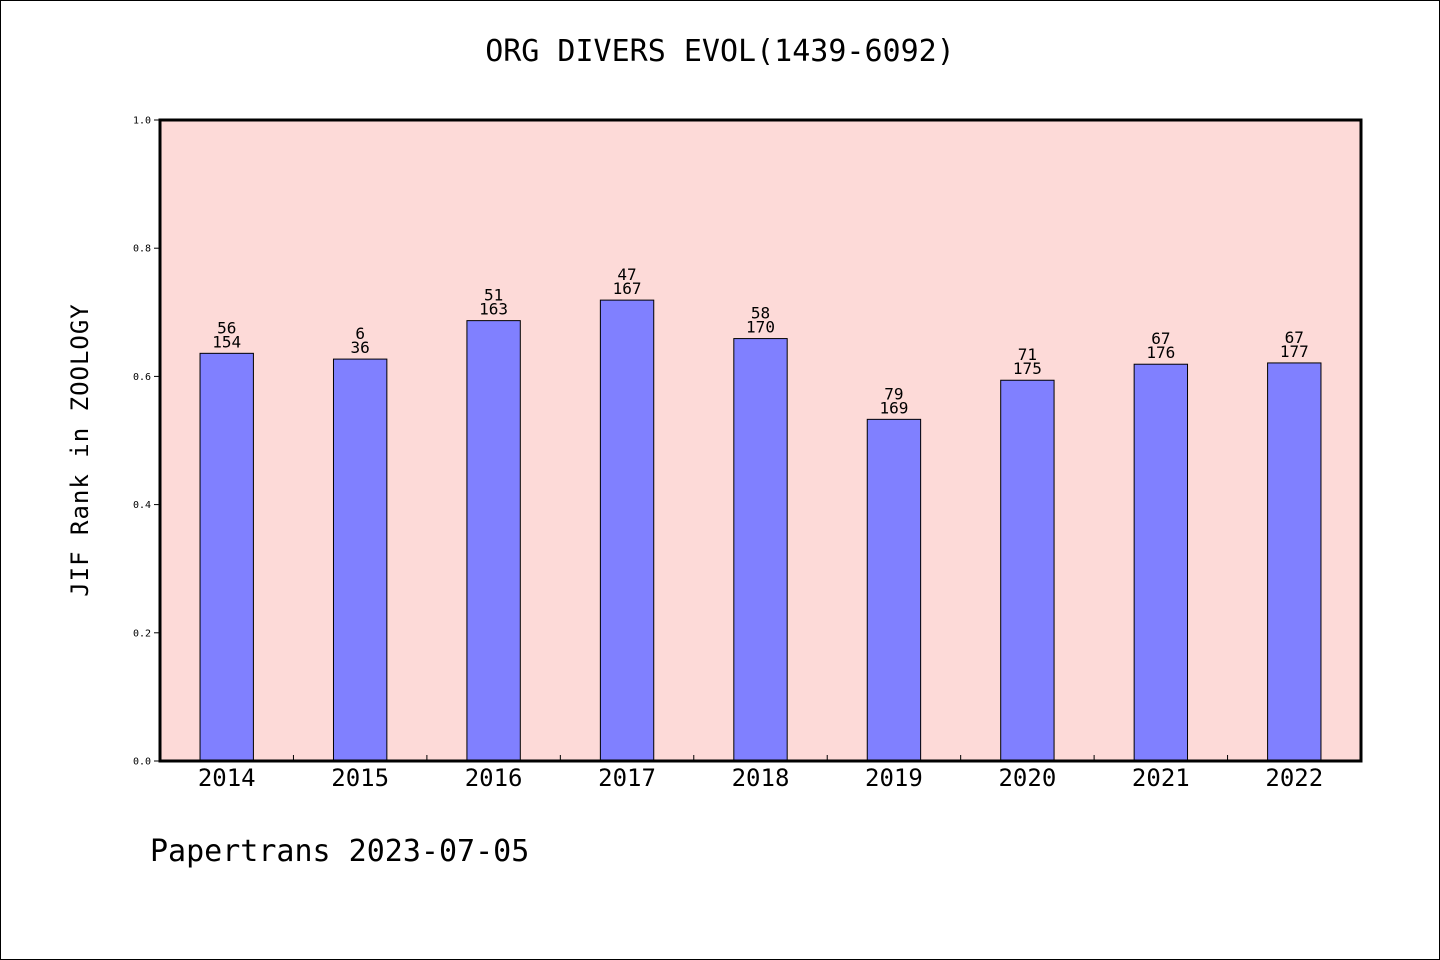 Image resolution: width=1440 pixels, height=960 pixels. I want to click on total-label: 170, so click(760, 327).